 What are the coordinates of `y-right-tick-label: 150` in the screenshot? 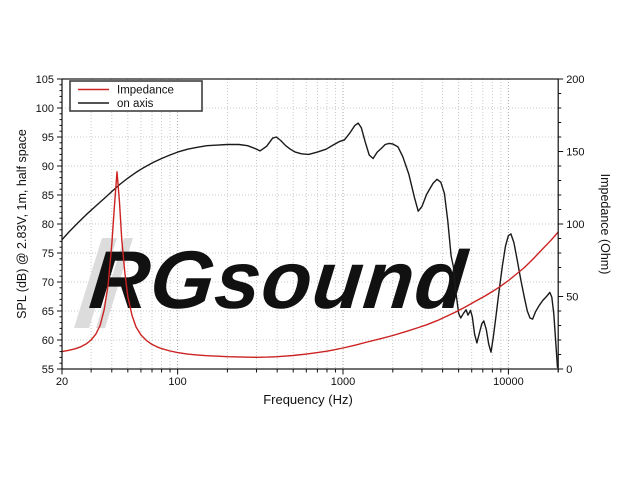 It's located at (575, 153).